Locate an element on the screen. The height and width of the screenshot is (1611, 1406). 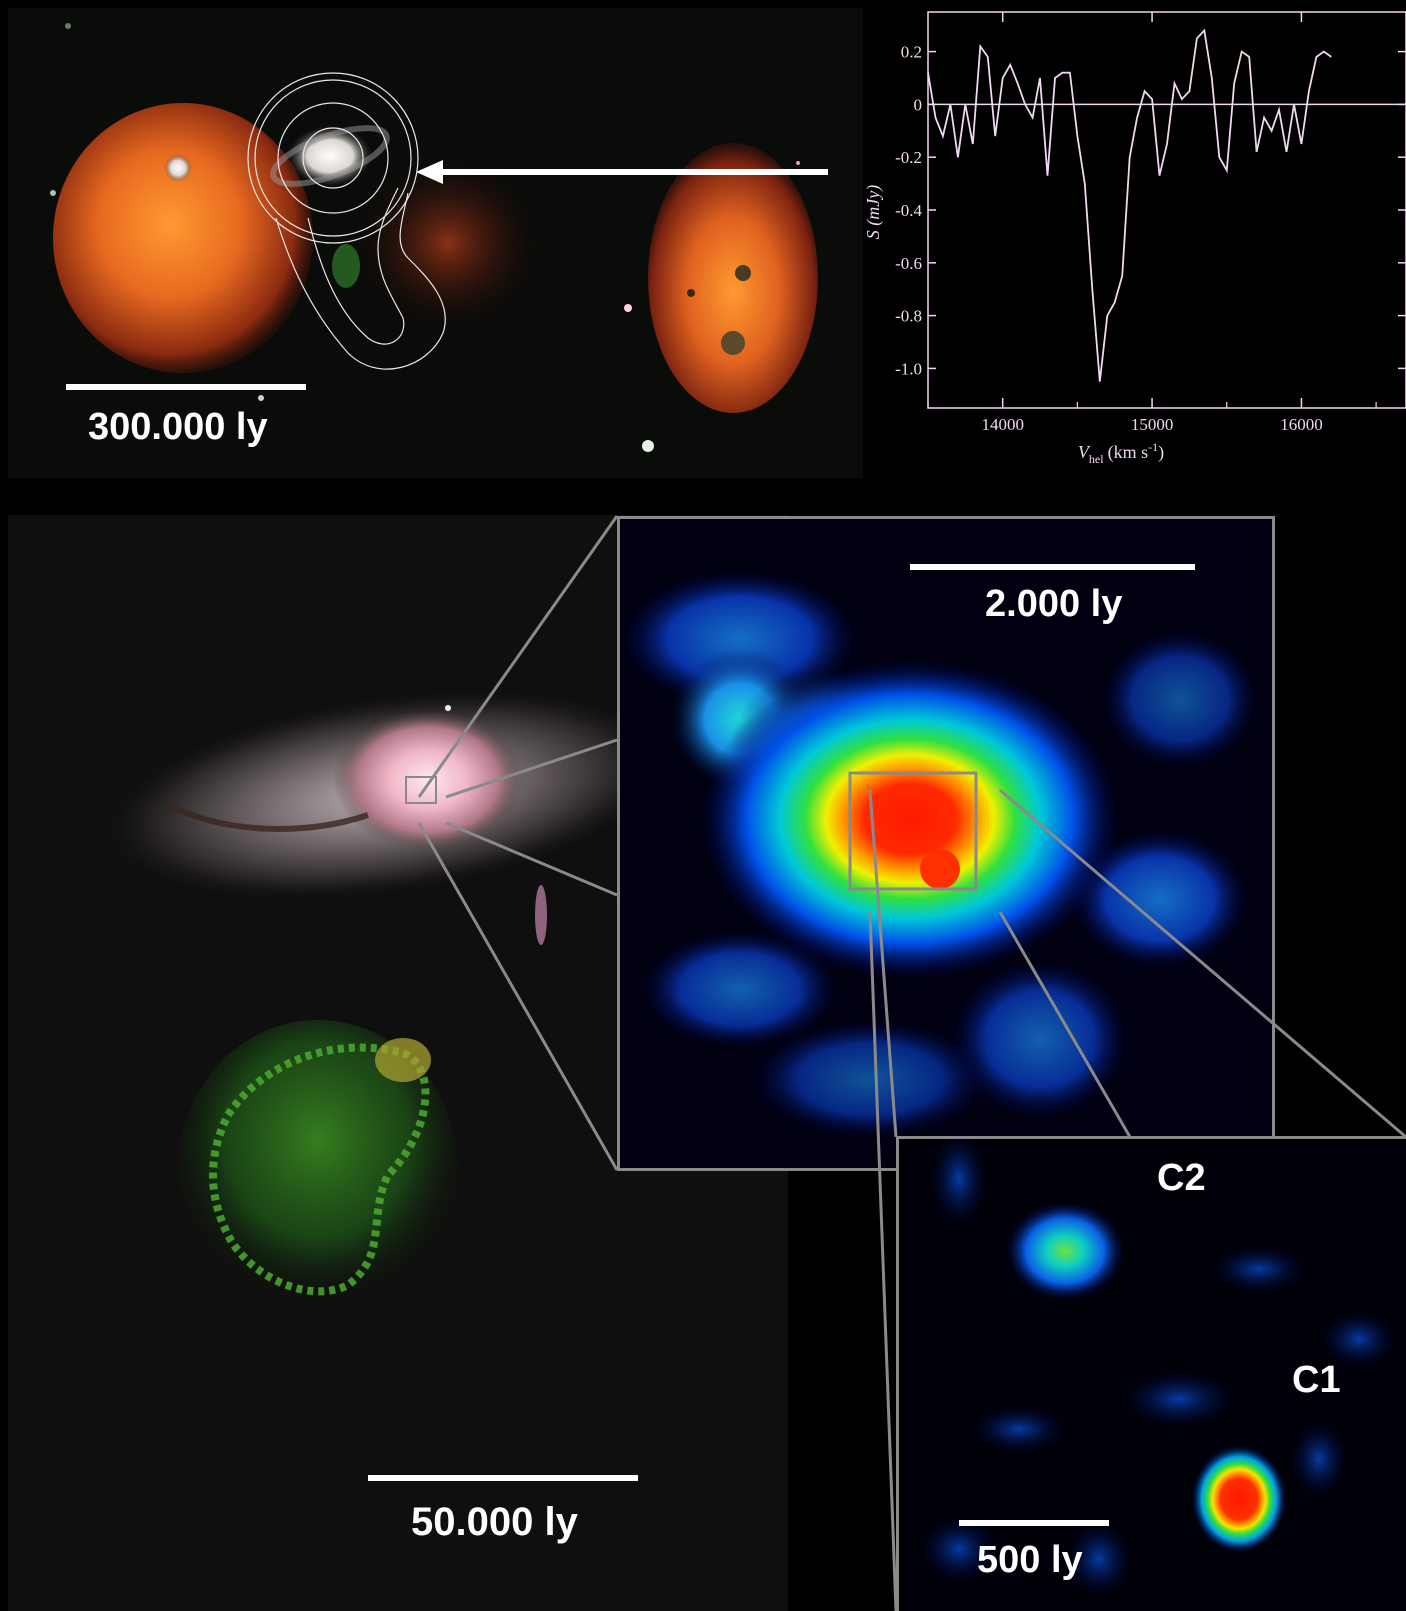
spectrum-x-label: Vhel (km s-1) is located at coordinates (1121, 453).